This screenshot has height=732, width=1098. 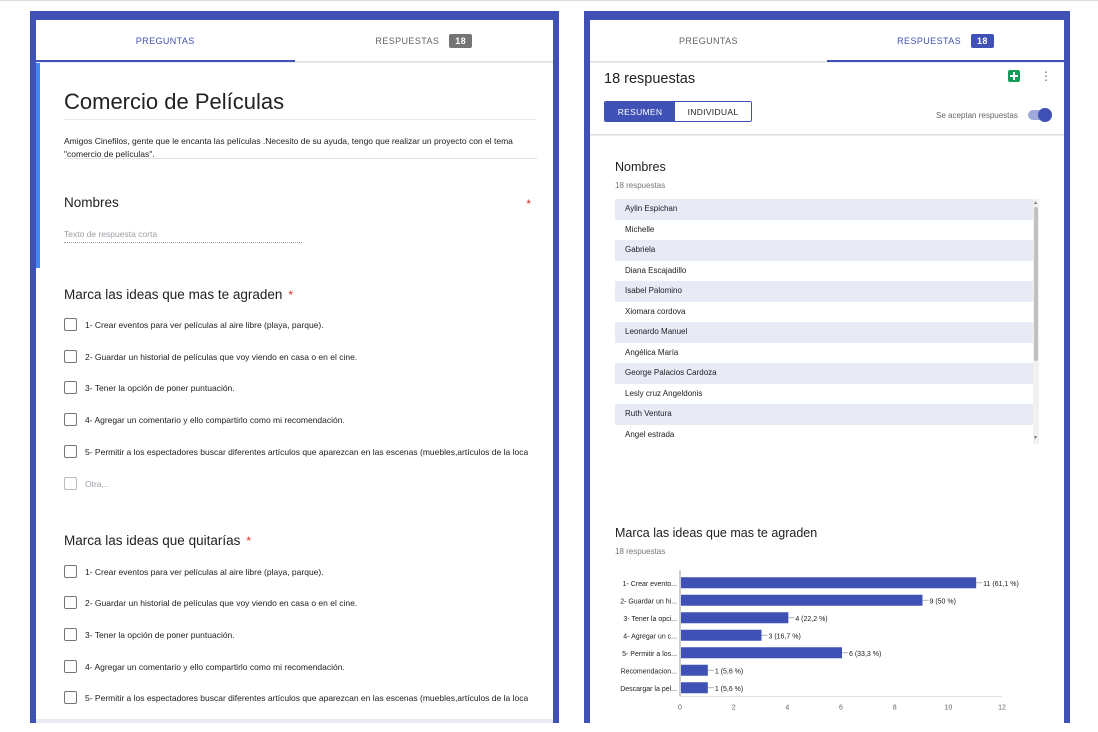 What do you see at coordinates (826, 373) in the screenshot?
I see `list-item: George Palacios Cardoza` at bounding box center [826, 373].